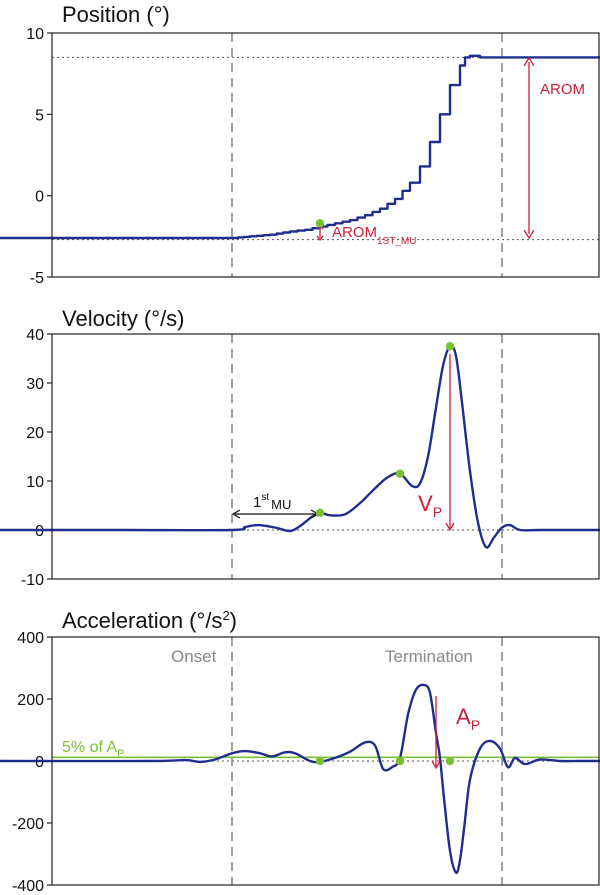 The height and width of the screenshot is (895, 600). What do you see at coordinates (272, 502) in the screenshot?
I see `first-mu-label: 1st MU` at bounding box center [272, 502].